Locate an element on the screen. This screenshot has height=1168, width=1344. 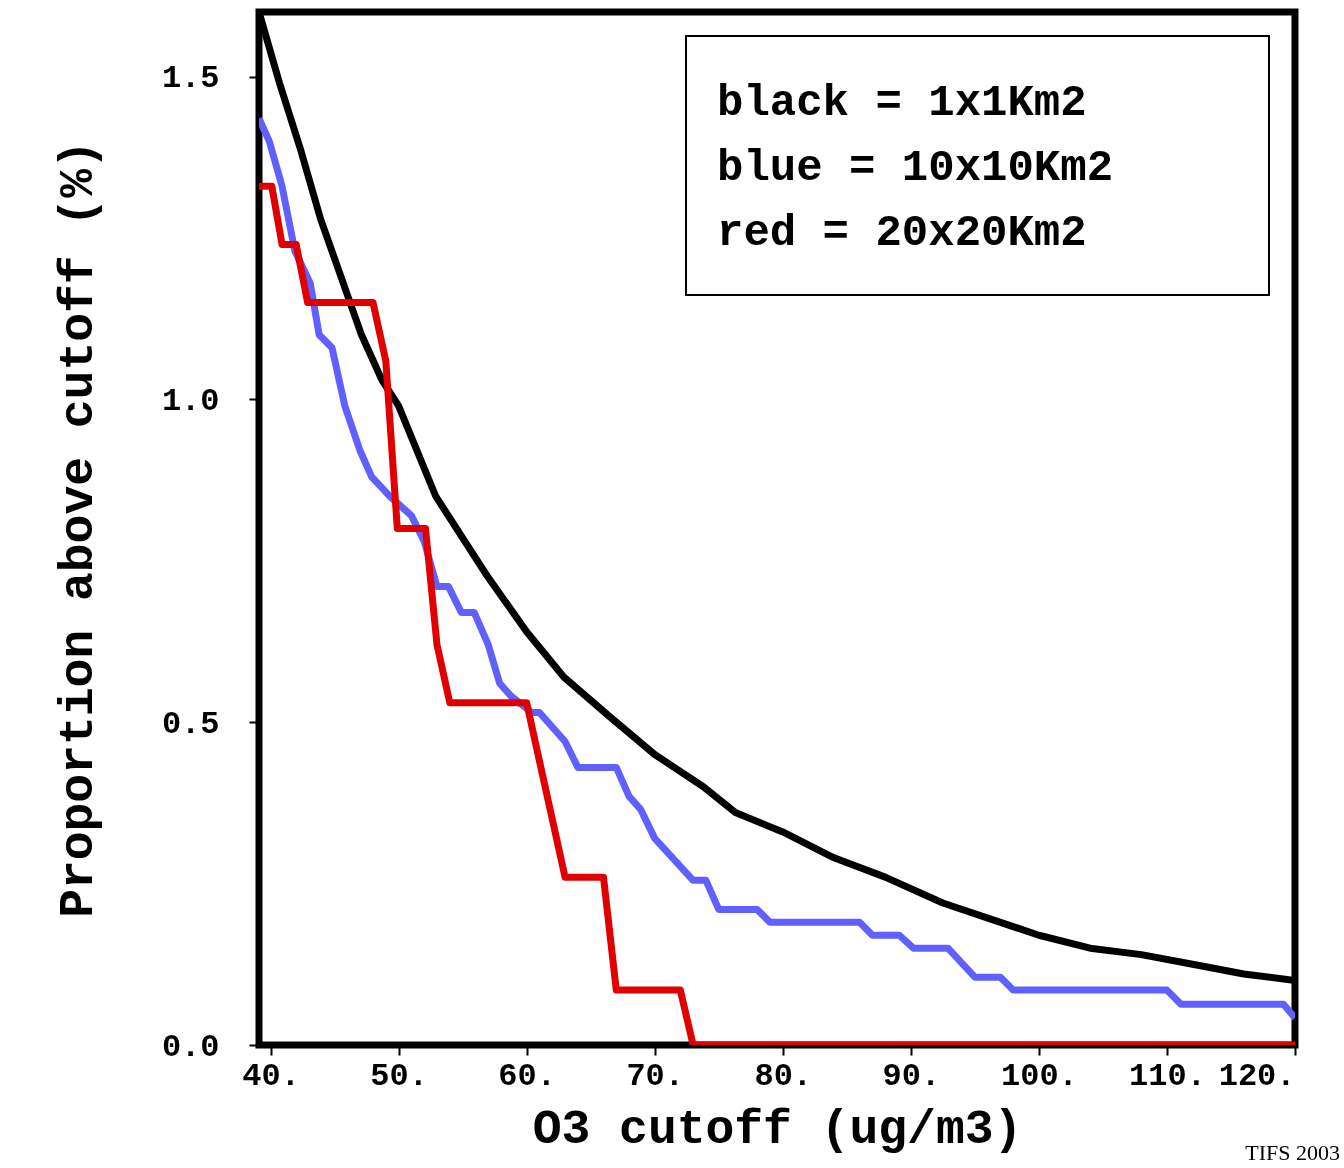
y-tick-label: 0.0 is located at coordinates (190, 1047).